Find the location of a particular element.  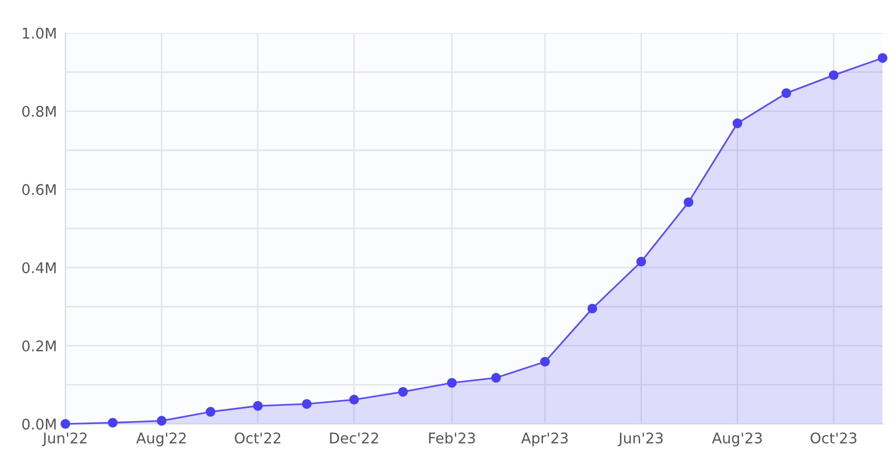

x-tick-label: Apr'23 is located at coordinates (544, 439).